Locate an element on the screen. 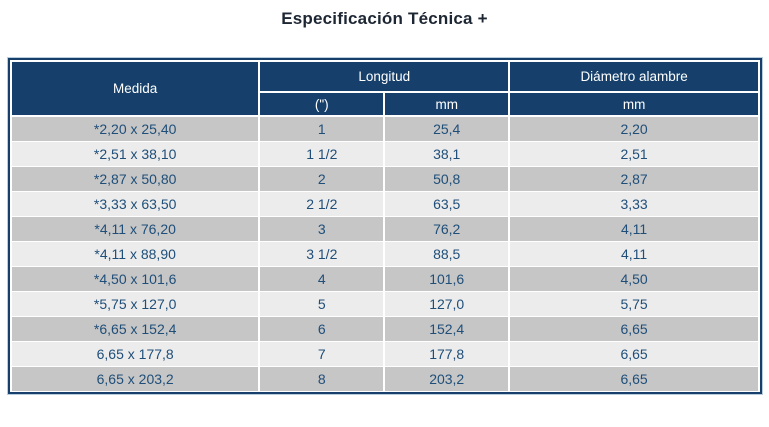  cell-medida: *2,20 x 25,40 is located at coordinates (135, 128).